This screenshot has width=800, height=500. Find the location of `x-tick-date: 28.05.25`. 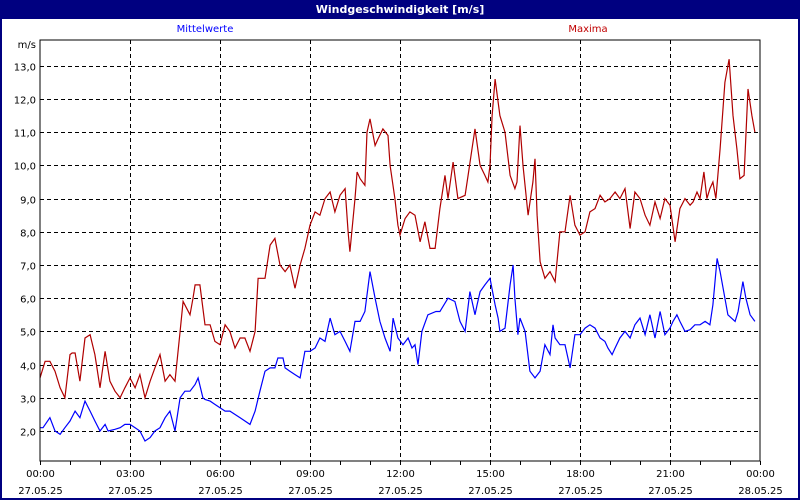

x-tick-date: 28.05.25 is located at coordinates (760, 491).